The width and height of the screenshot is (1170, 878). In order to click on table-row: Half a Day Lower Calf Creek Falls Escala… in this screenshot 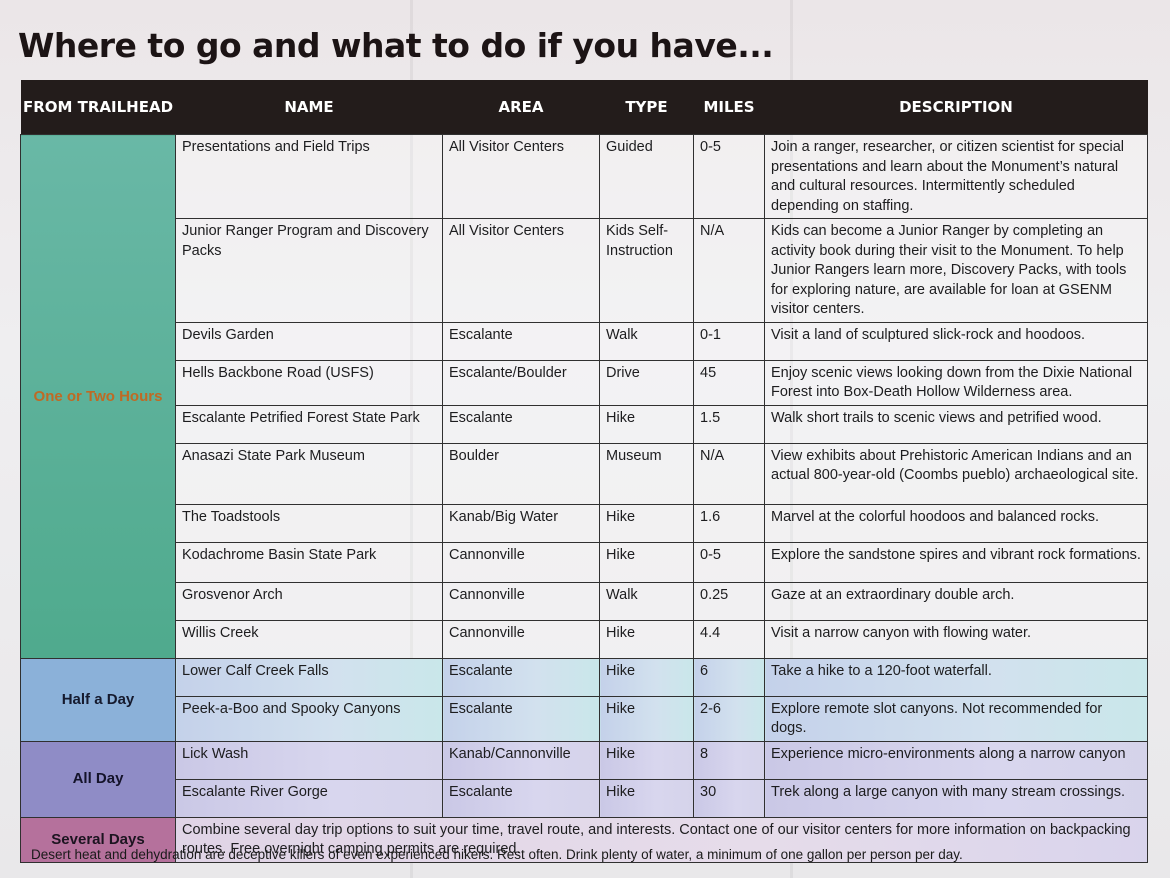, I will do `click(584, 699)`.